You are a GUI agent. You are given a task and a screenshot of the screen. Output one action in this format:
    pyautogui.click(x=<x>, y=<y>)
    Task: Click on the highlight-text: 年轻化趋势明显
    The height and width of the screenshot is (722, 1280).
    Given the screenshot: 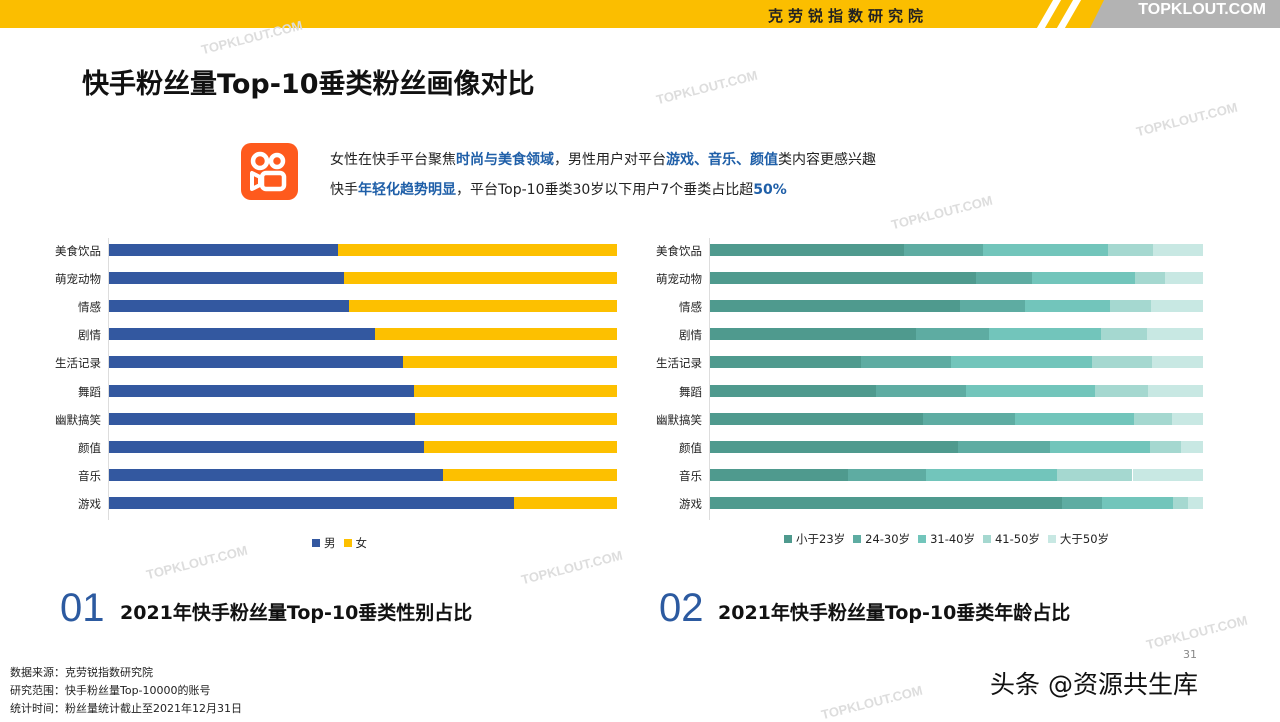 What is the action you would take?
    pyautogui.click(x=407, y=190)
    